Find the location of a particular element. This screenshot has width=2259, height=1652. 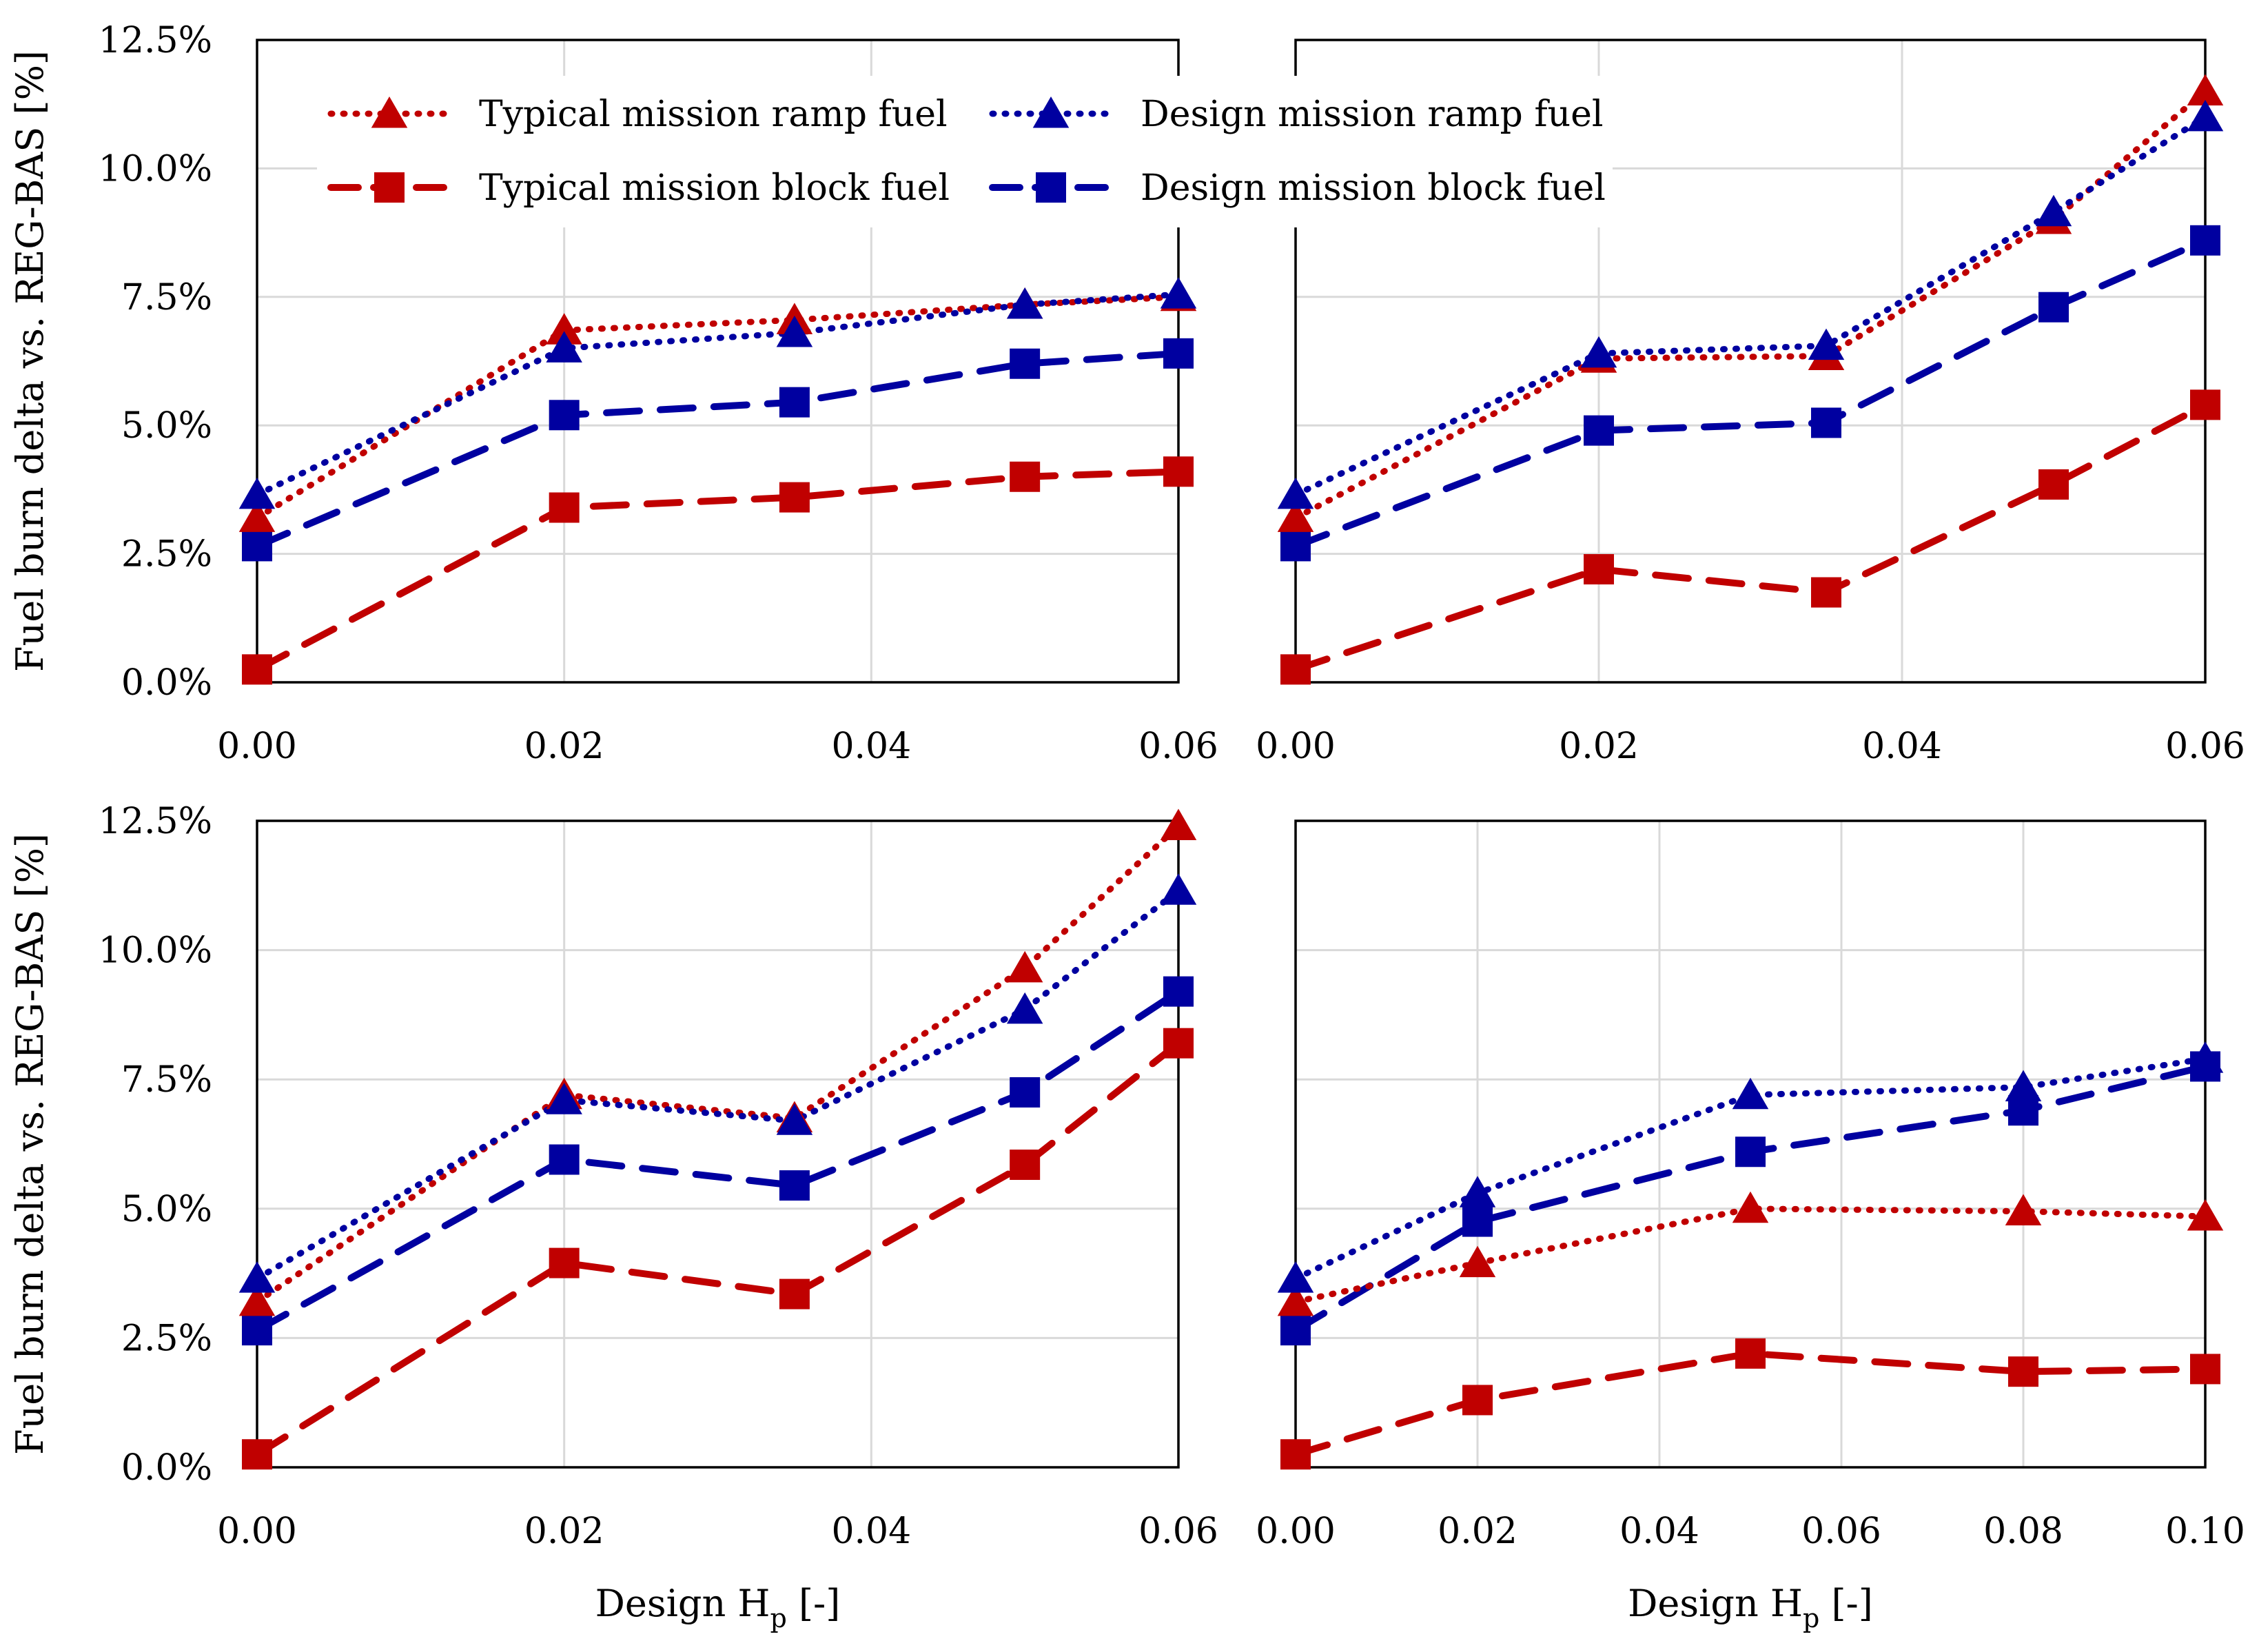

y-tick-label: 12.5% is located at coordinates (155, 40).